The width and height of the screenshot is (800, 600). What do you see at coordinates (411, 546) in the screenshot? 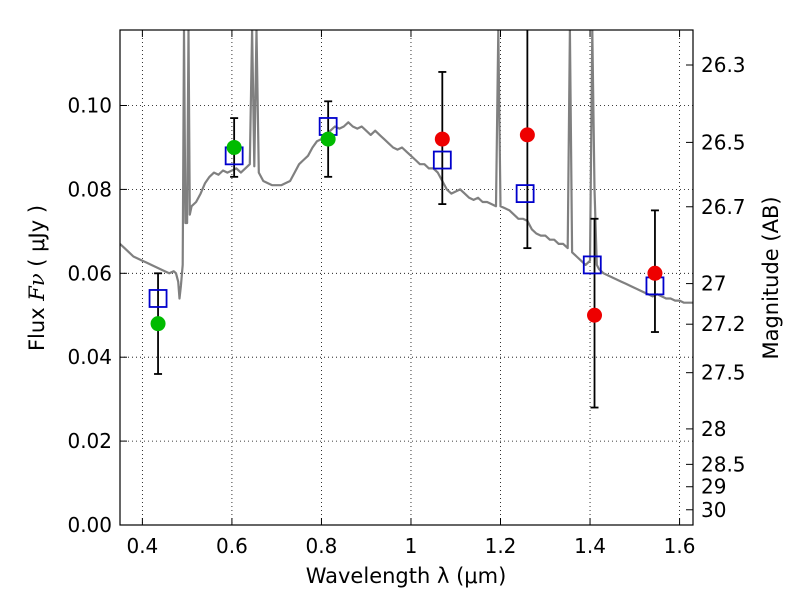
I see `x-tick-label: 1` at bounding box center [411, 546].